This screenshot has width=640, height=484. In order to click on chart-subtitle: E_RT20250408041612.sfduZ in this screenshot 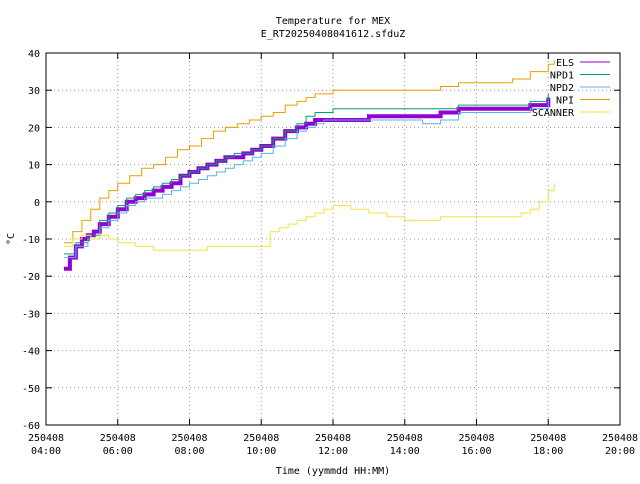, I will do `click(333, 34)`.